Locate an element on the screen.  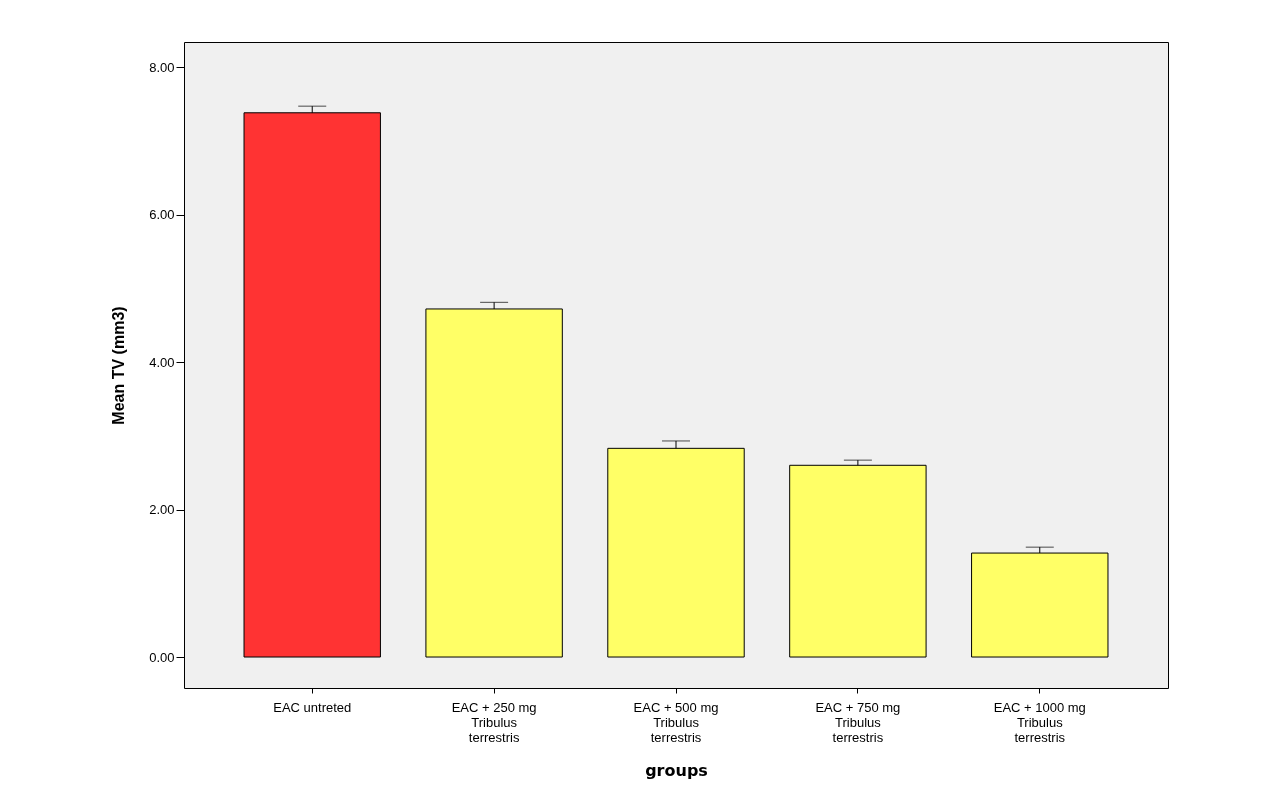
y-axis-title: Mean TV (mm3) is located at coordinates (119, 365).